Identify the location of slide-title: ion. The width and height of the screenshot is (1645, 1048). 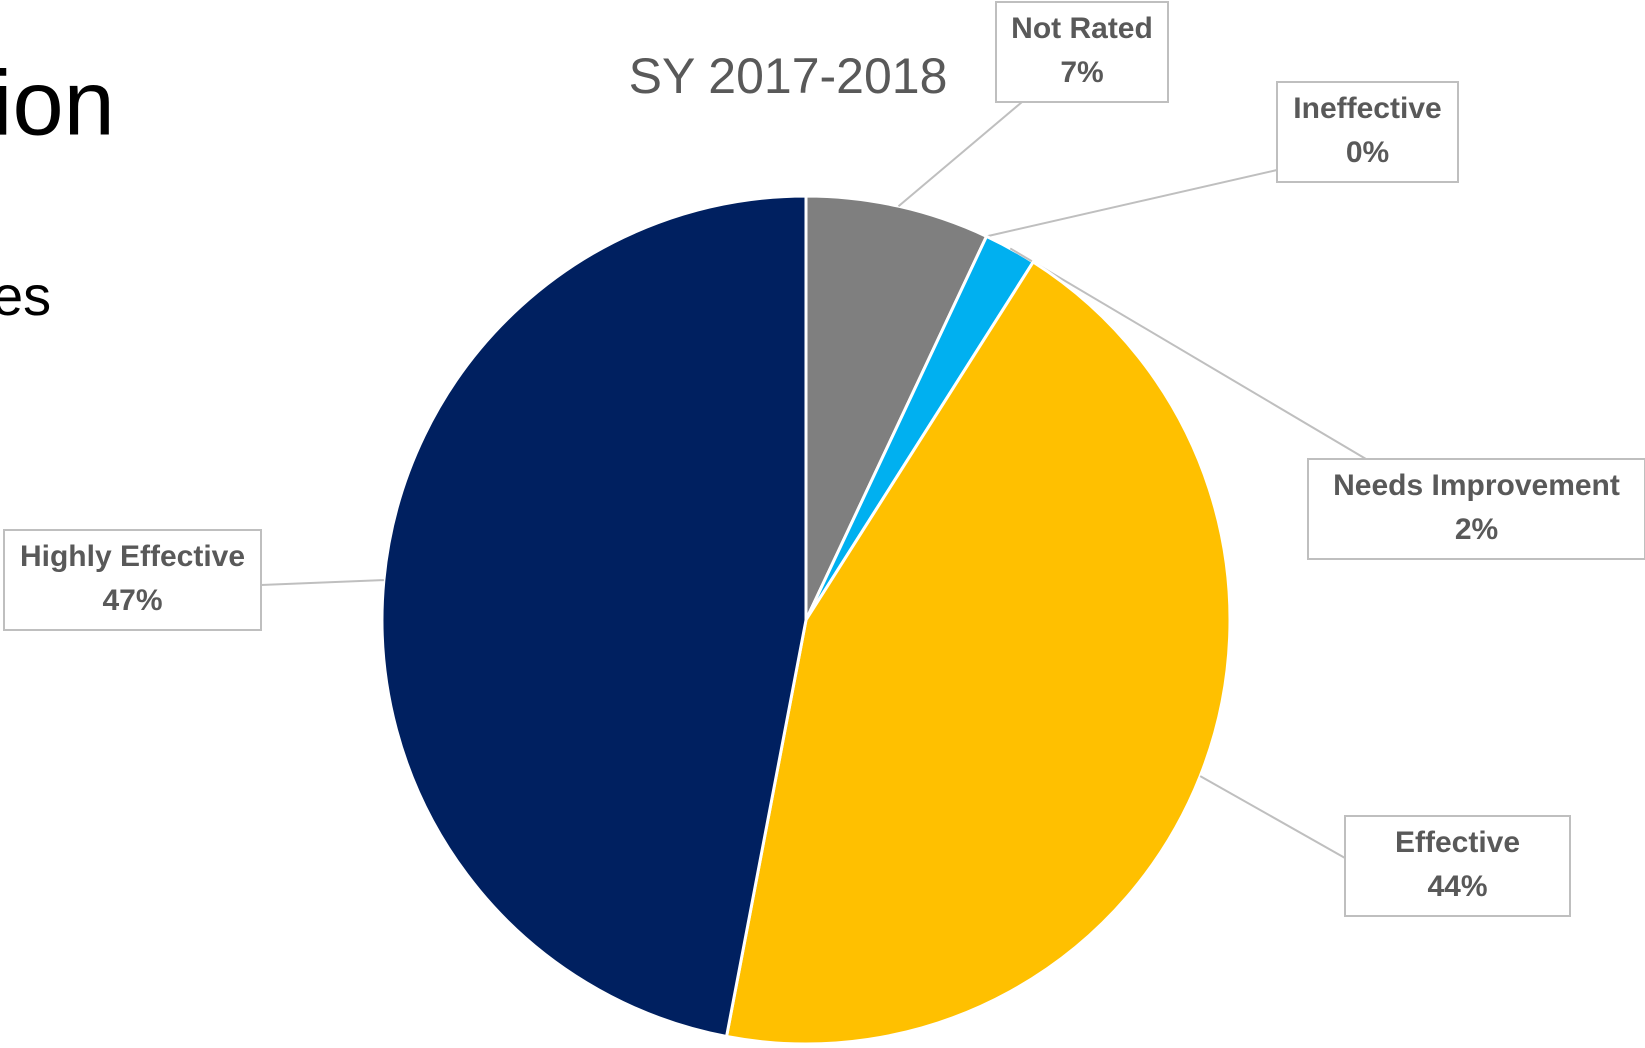
(57, 103).